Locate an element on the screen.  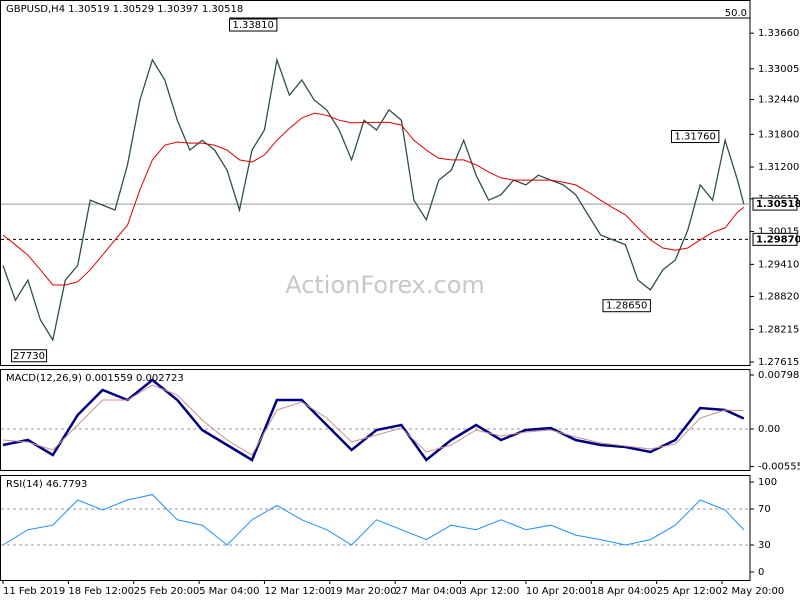
x-tick-label: 12 Mar 12:00 is located at coordinates (297, 591).